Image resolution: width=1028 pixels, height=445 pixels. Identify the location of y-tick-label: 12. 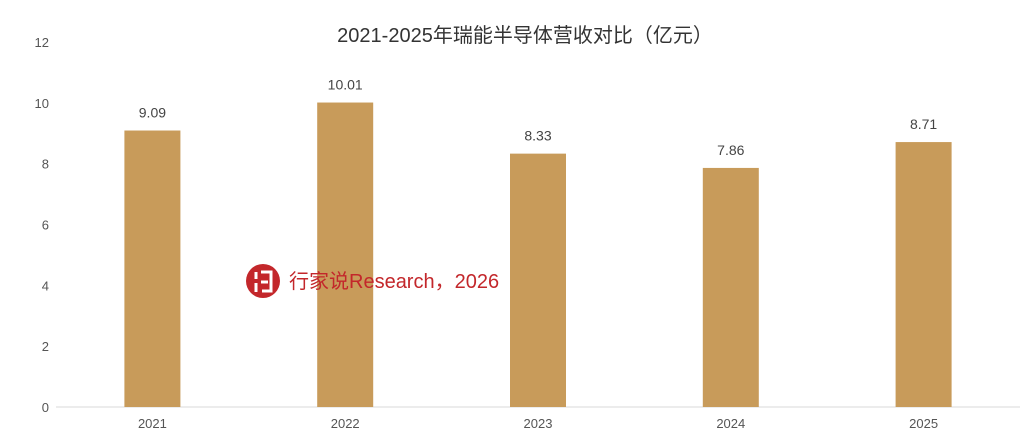
(42, 42).